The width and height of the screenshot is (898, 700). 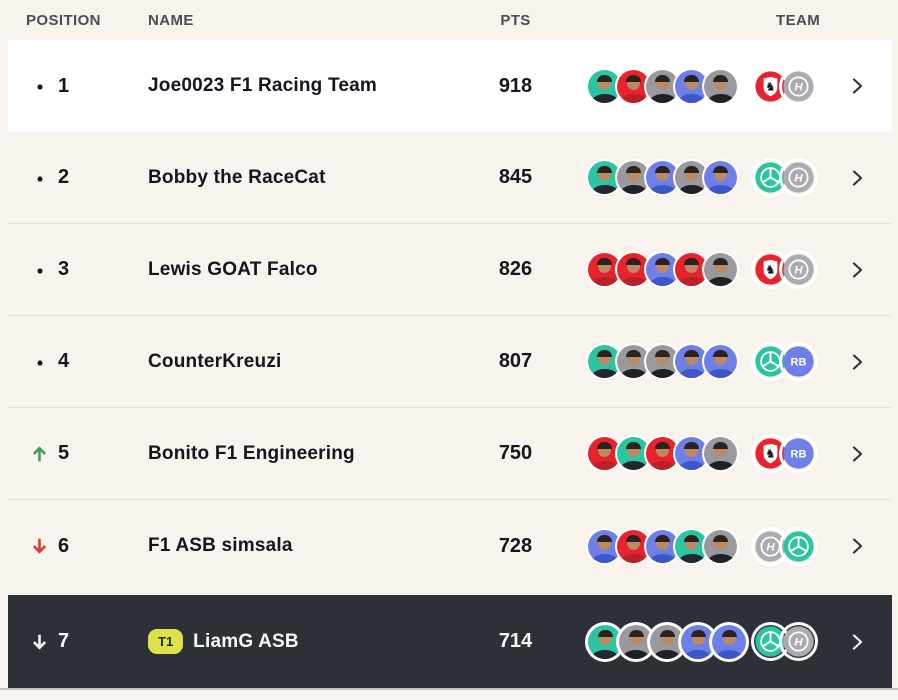 I want to click on team-name: F1 ASB simsala, so click(x=220, y=545).